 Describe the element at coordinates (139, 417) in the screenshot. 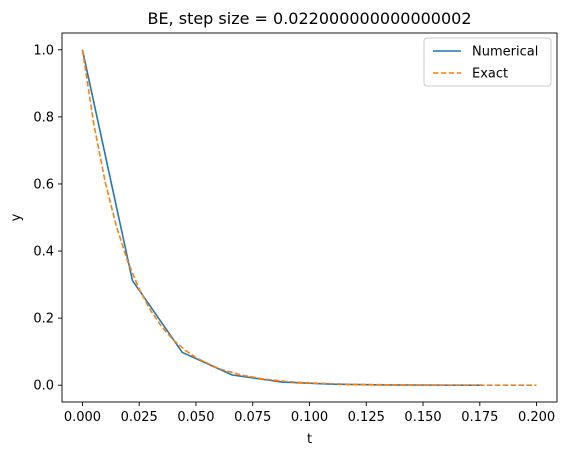

I see `x-tick-label: 0.025` at that location.